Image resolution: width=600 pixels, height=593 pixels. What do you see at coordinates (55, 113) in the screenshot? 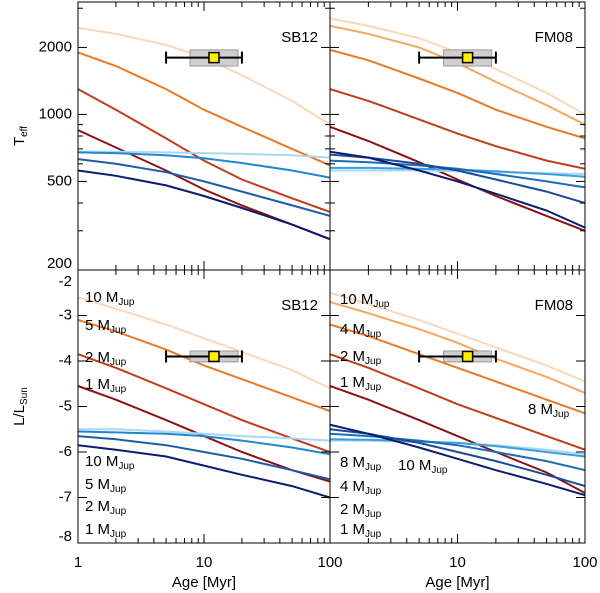
I see `y-tick-label: 1000` at bounding box center [55, 113].